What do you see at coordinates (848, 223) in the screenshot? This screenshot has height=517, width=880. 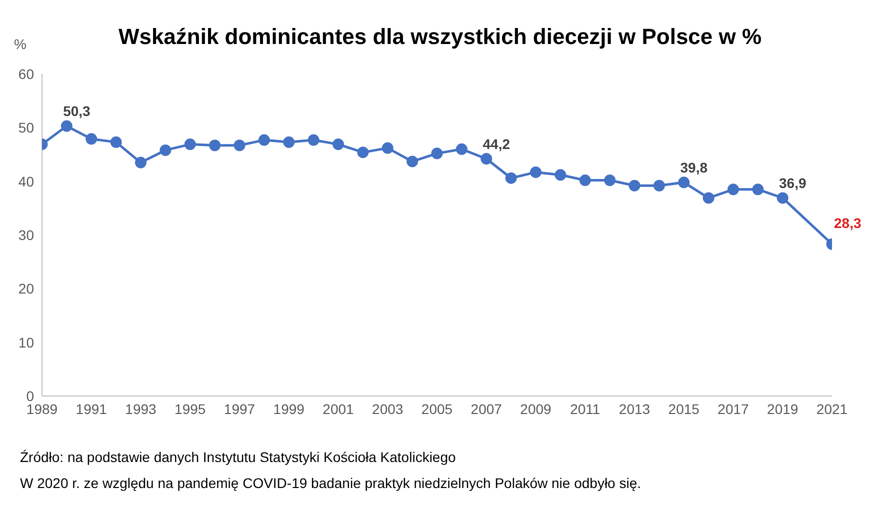 I see `data-label: 28,3` at bounding box center [848, 223].